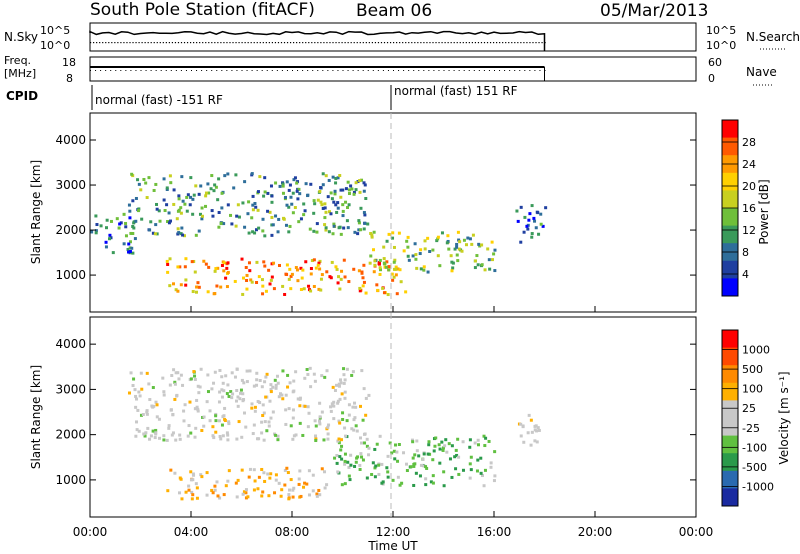 The height and width of the screenshot is (554, 800). What do you see at coordinates (752, 389) in the screenshot?
I see `colorbar-tick-label: 100` at bounding box center [752, 389].